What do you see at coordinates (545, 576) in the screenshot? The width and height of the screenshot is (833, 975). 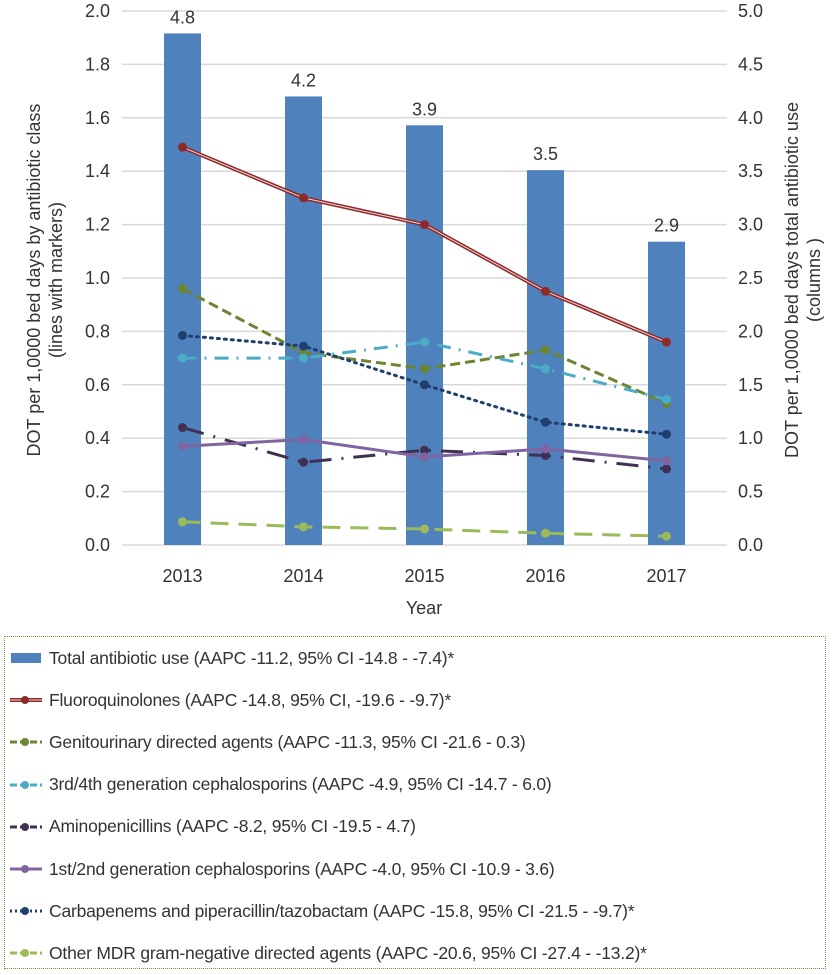 I see `x-tick-label: 2016` at bounding box center [545, 576].